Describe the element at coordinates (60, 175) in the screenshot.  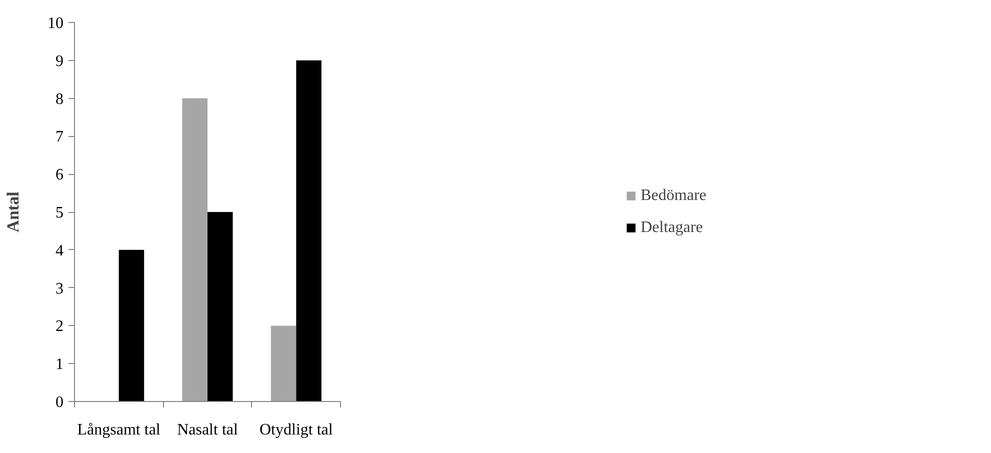
I see `y-tick-label: 6` at that location.